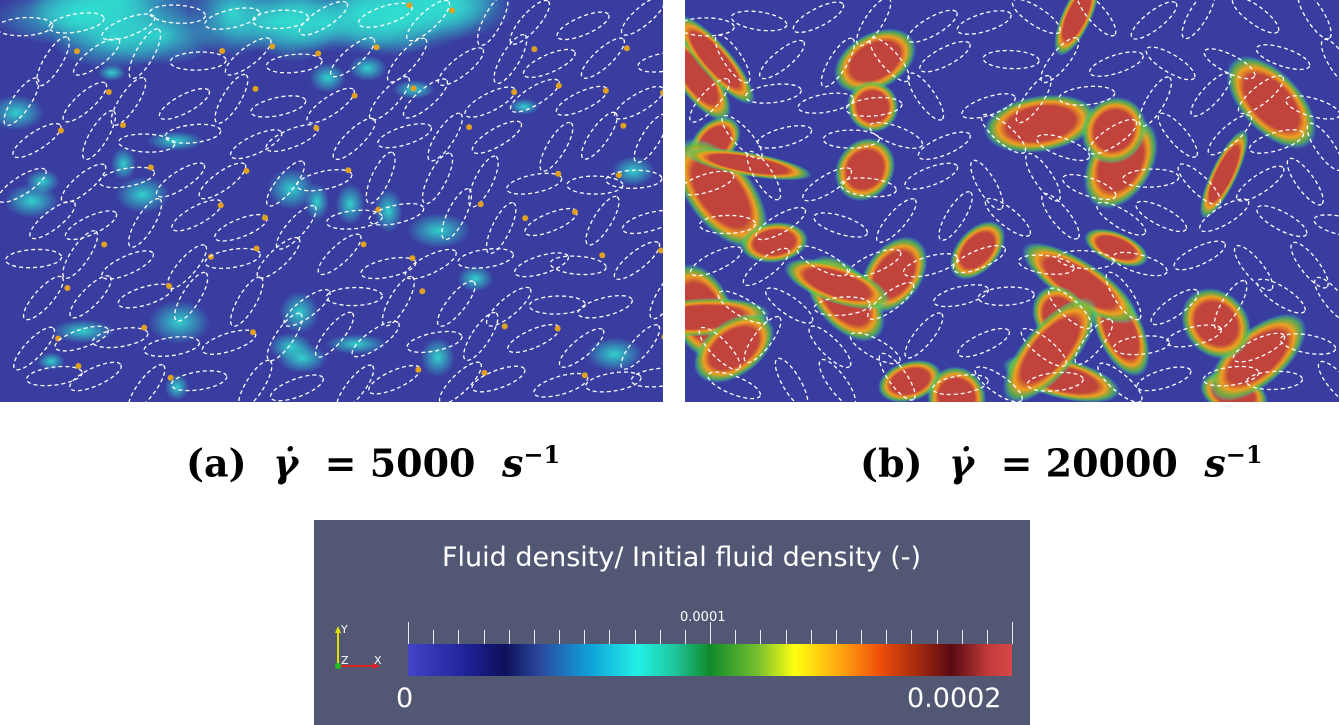  Describe the element at coordinates (512, 463) in the screenshot. I see `caption-a-unit: s` at that location.